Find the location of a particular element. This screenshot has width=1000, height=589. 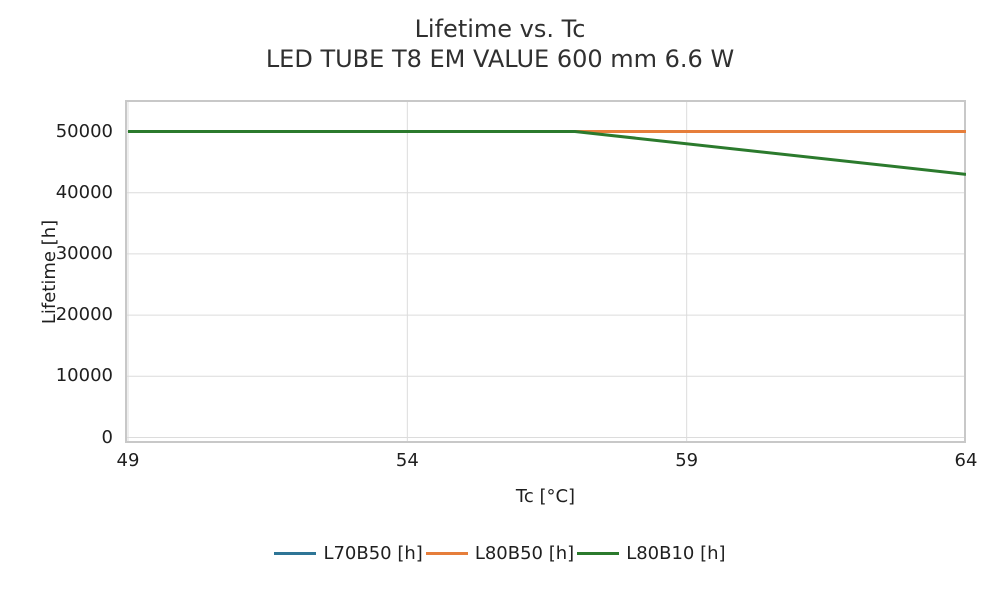

legend-item-l70b50: L70B50 [h] is located at coordinates (348, 553).